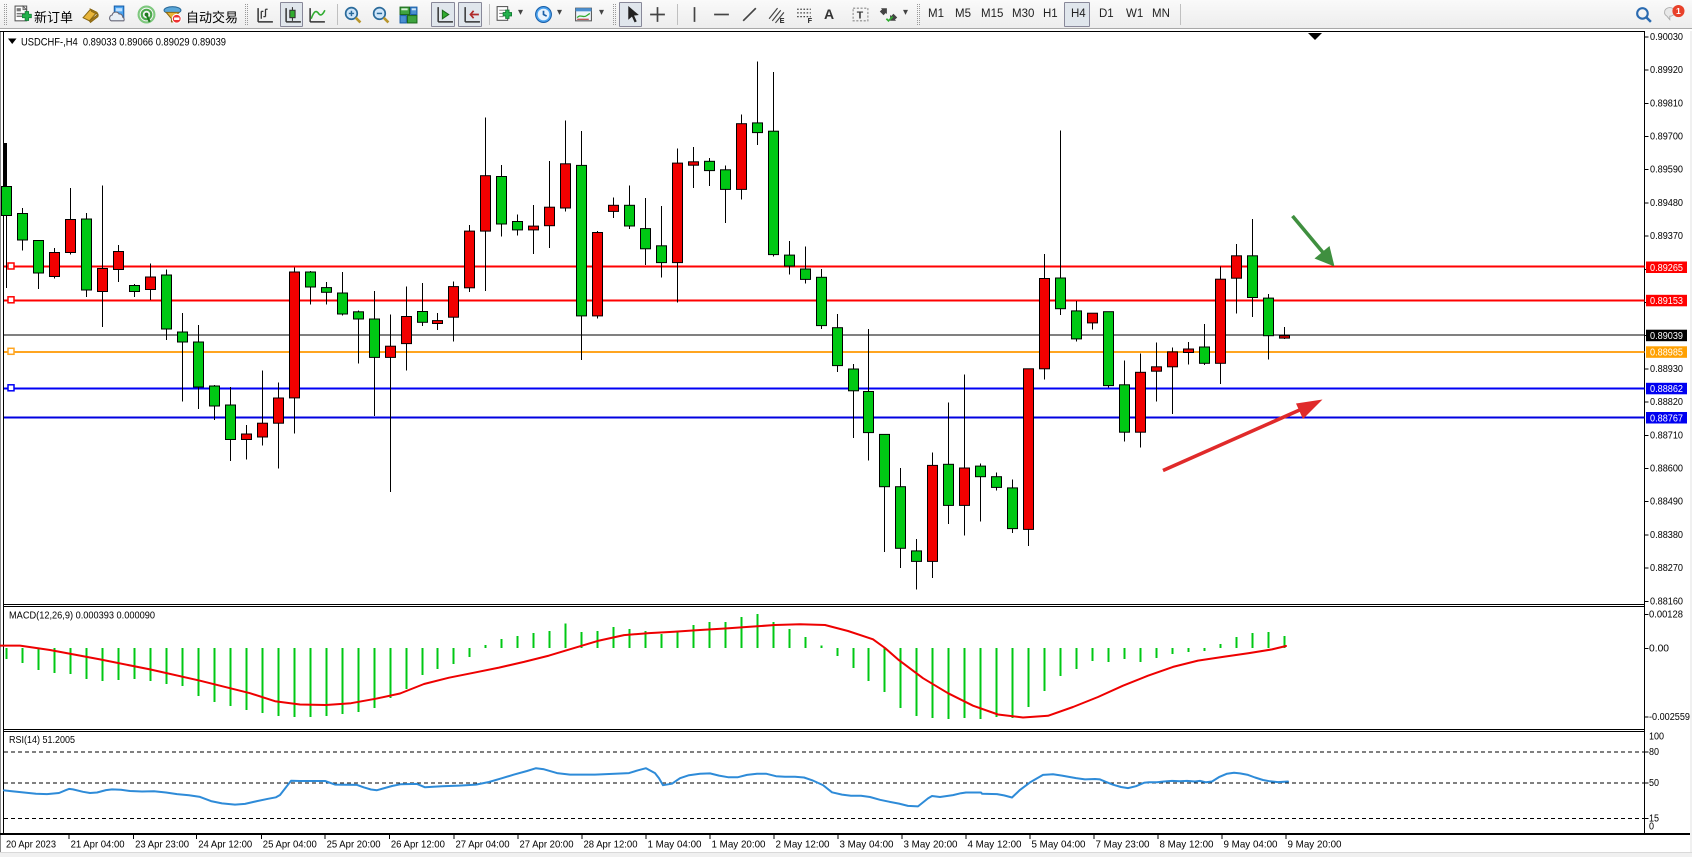 Image resolution: width=1692 pixels, height=857 pixels. Describe the element at coordinates (98, 845) in the screenshot. I see `svg-text: 21 Apr 04:00` at that location.